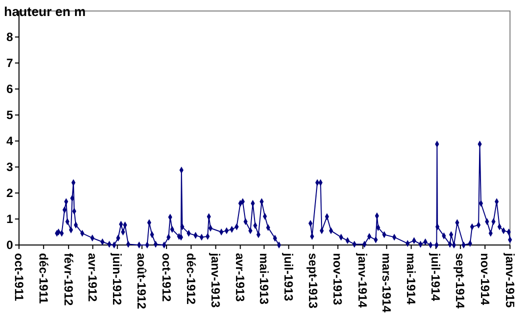  I want to click on x-tick-label: nov-1913, so click(337, 279).